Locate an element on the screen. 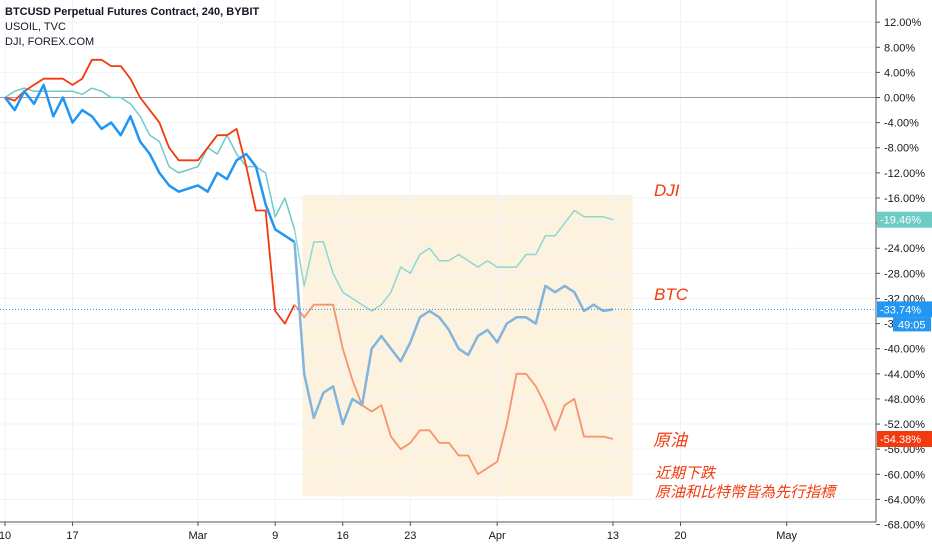 The height and width of the screenshot is (555, 932). y-tick-label: -16.00% is located at coordinates (904, 199).